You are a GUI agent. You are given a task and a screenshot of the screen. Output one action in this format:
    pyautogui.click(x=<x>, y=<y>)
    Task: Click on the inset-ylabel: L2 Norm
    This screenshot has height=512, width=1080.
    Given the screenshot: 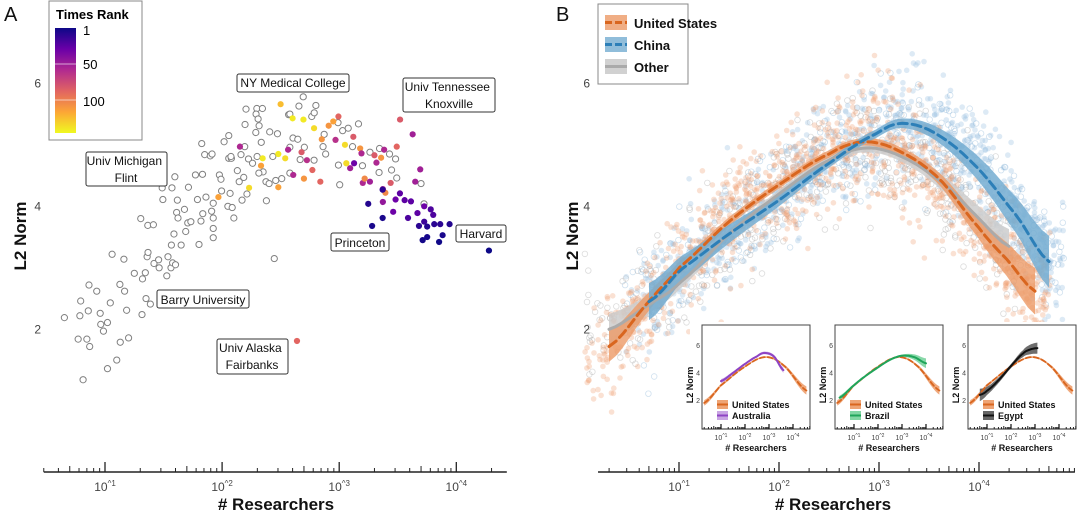 What is the action you would take?
    pyautogui.click(x=956, y=385)
    